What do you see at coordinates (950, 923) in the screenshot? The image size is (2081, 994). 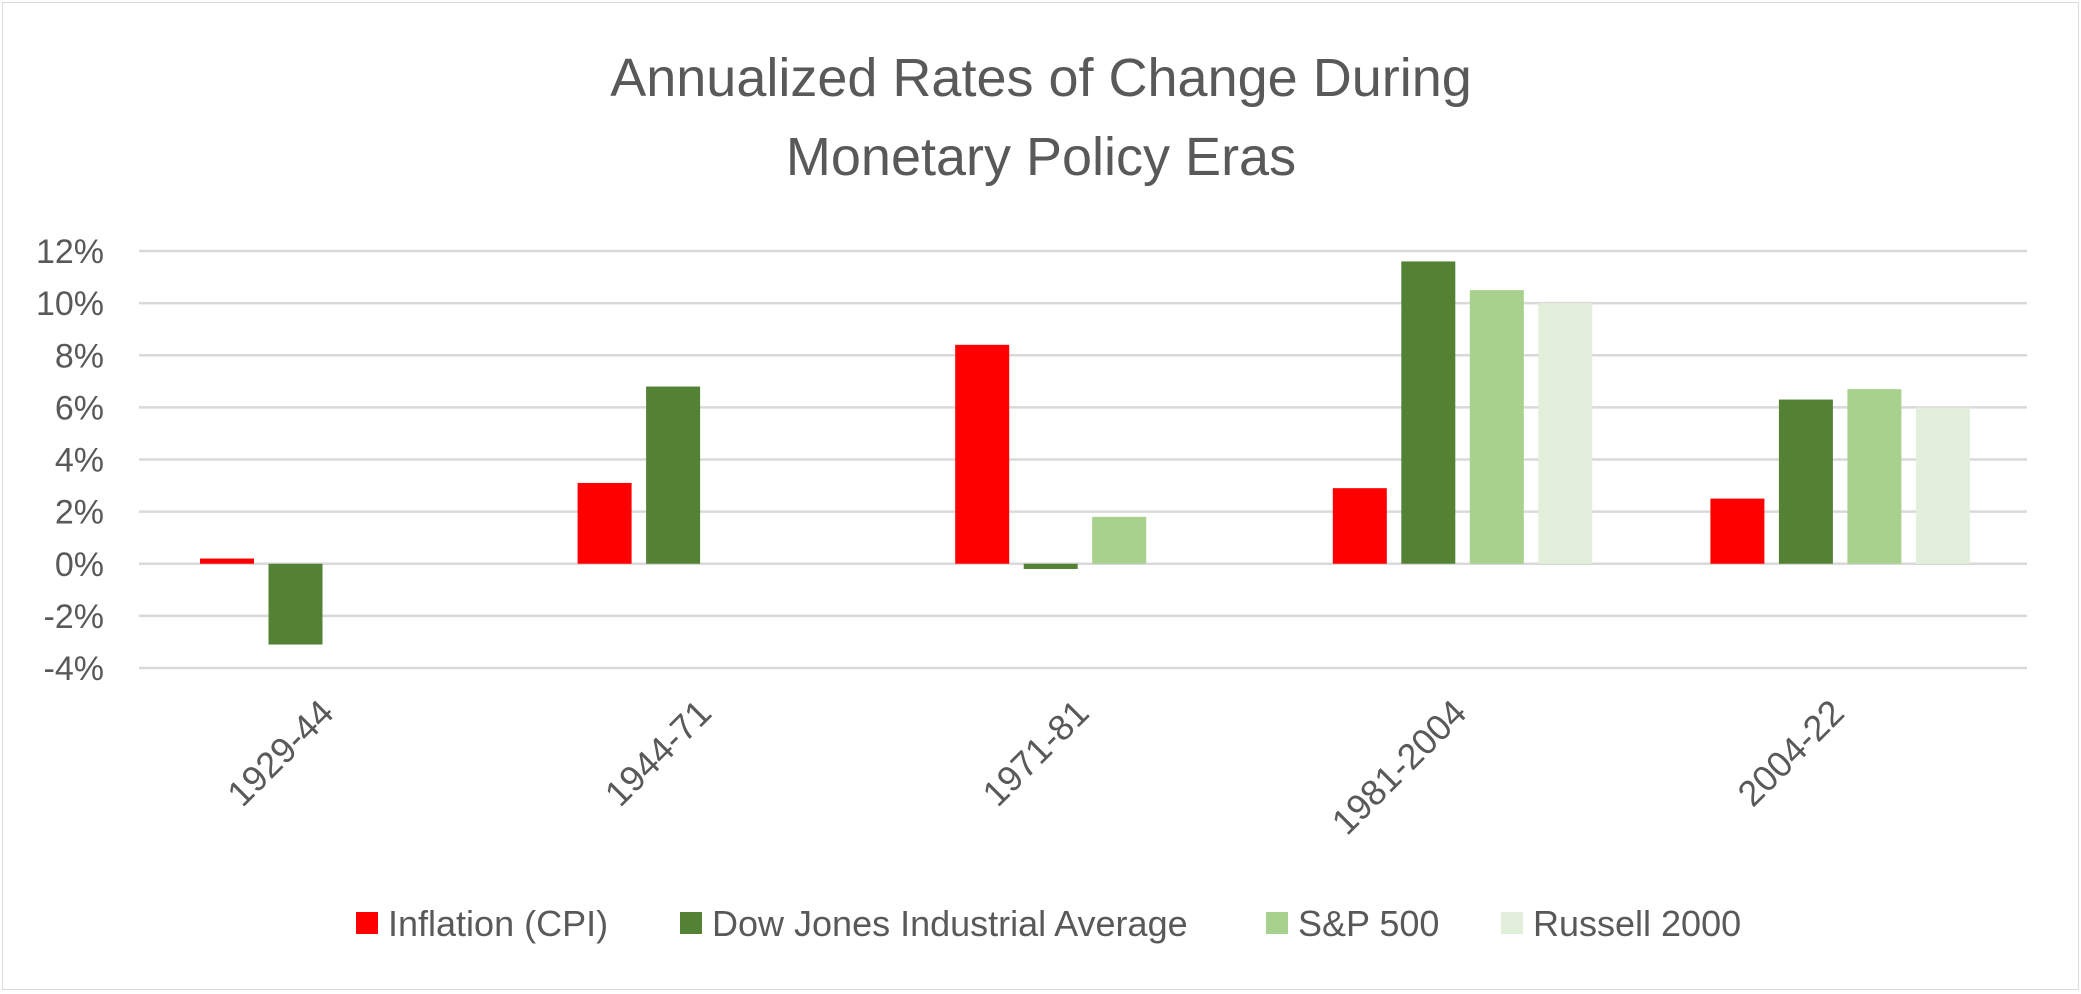 I see `legend-label: Dow Jones Industrial Average` at bounding box center [950, 923].